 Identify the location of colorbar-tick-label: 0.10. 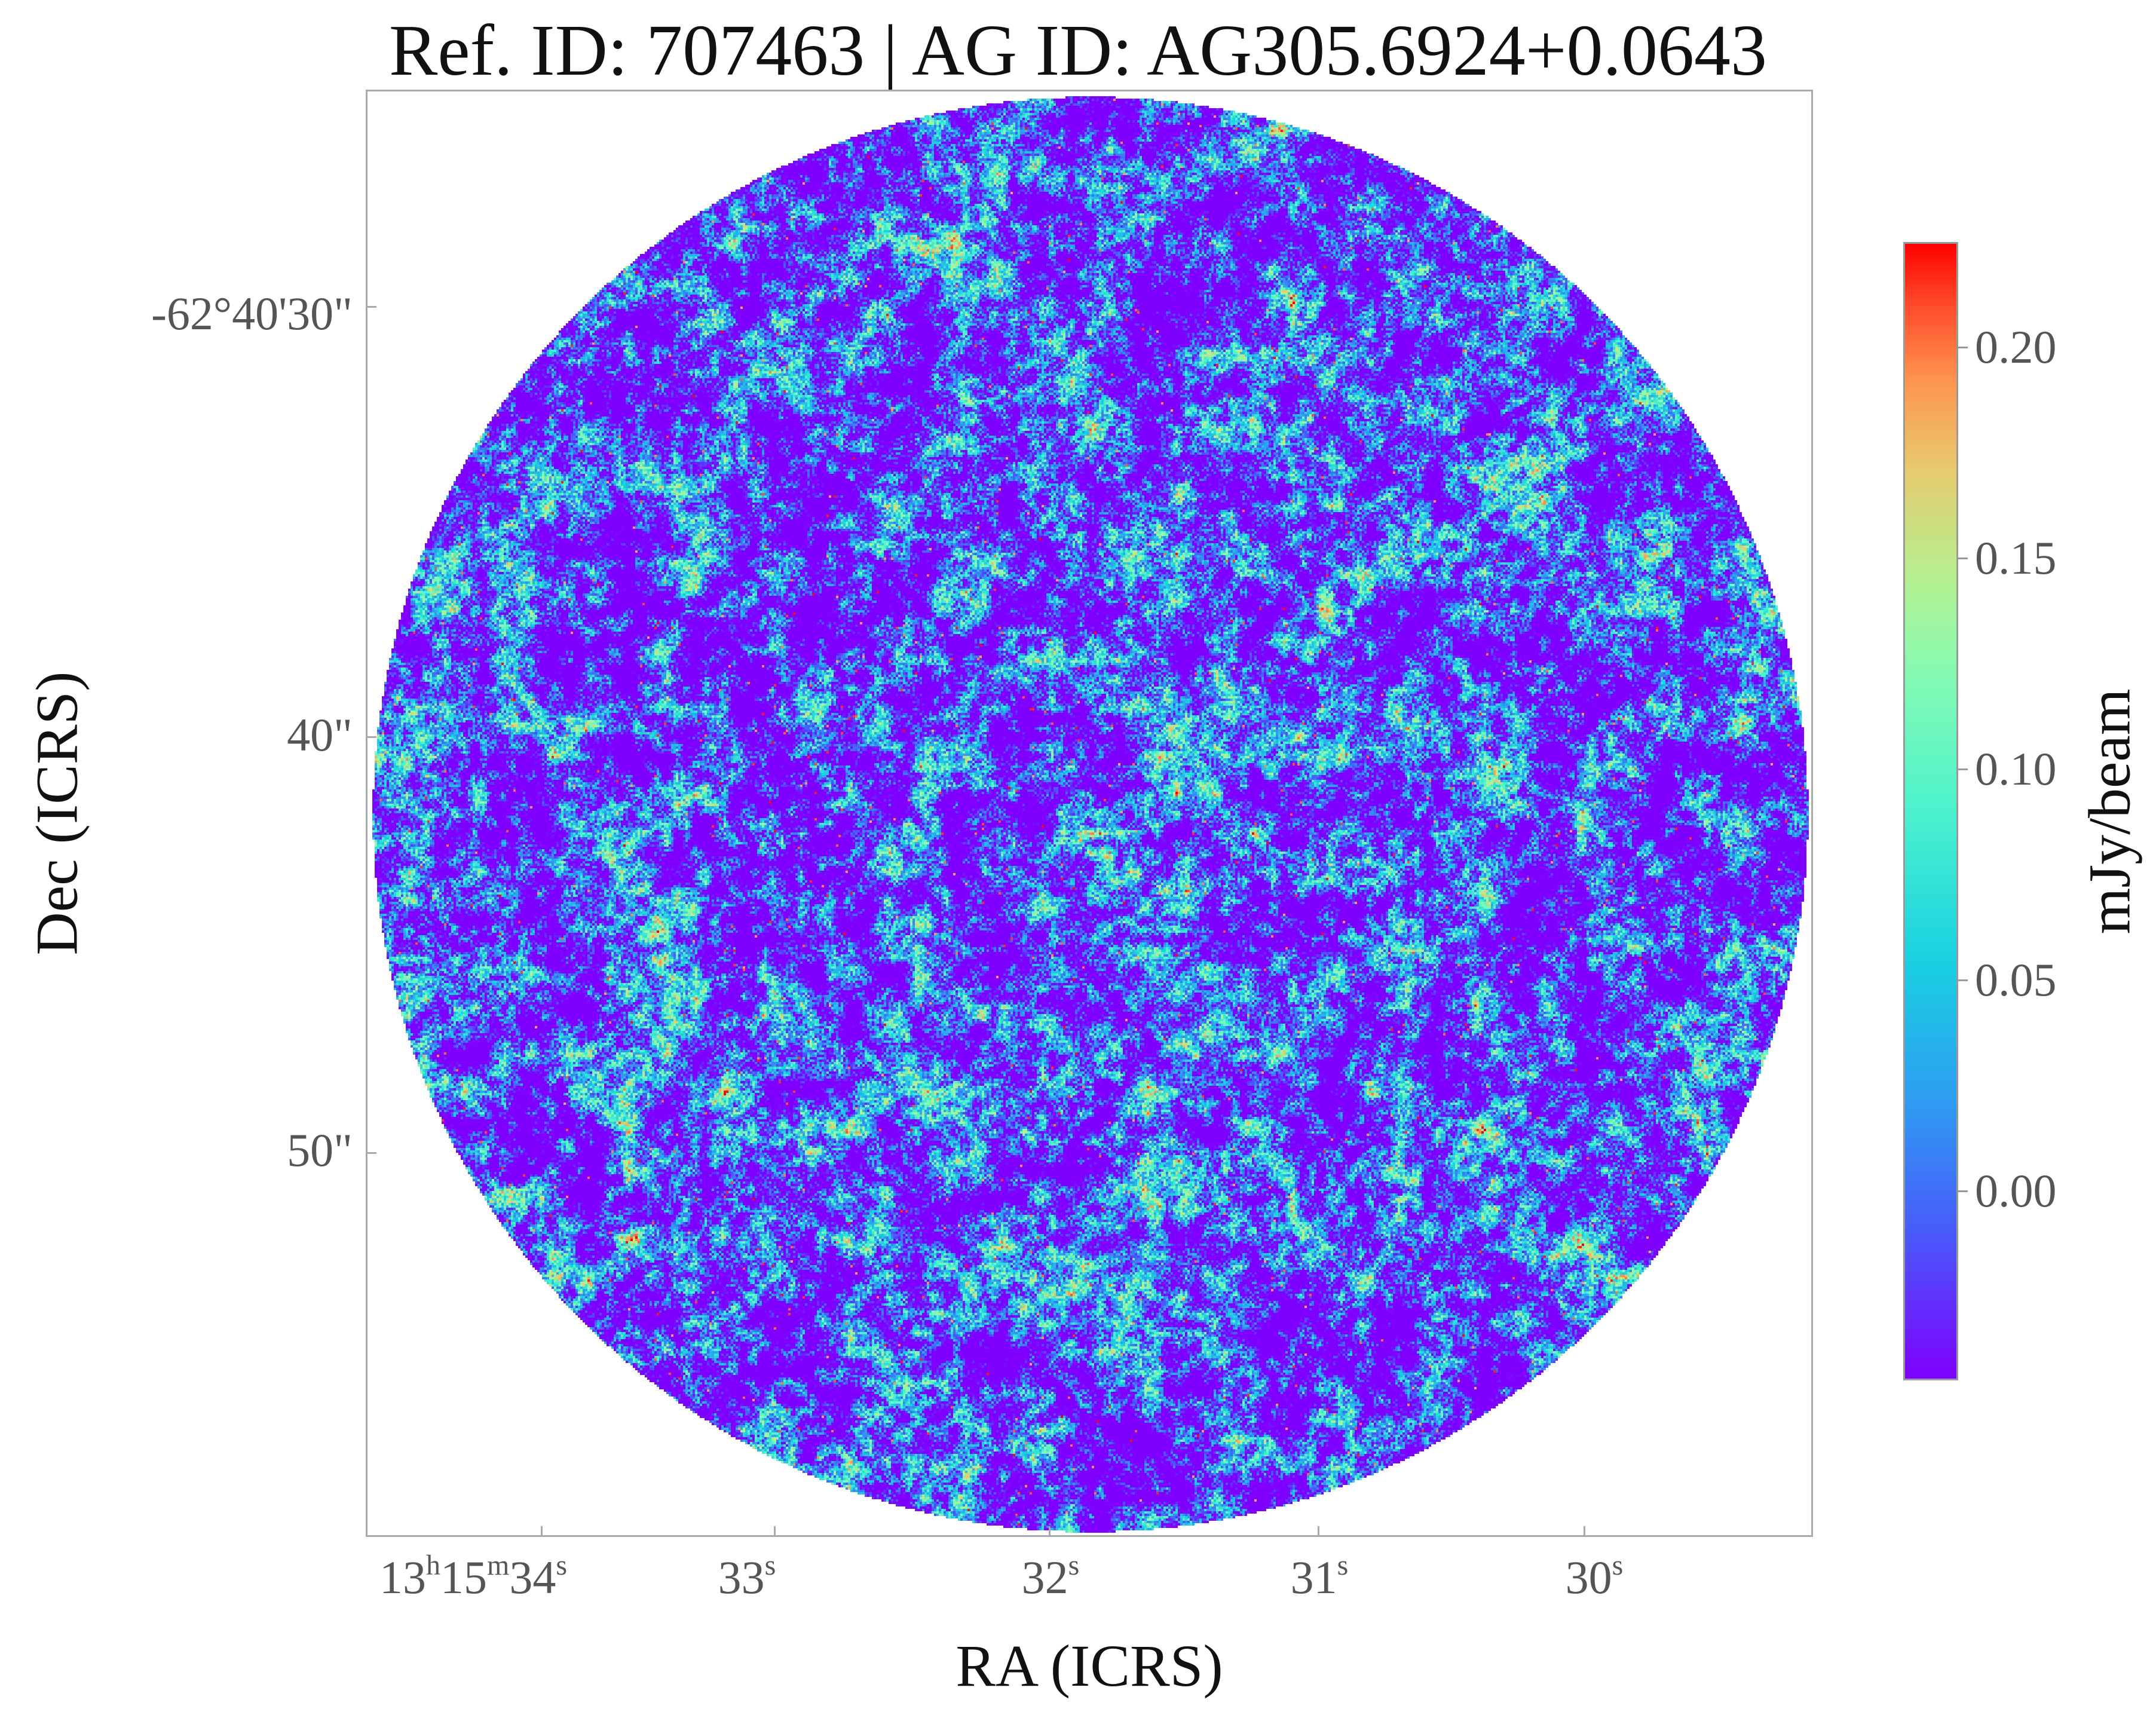
(2016, 768).